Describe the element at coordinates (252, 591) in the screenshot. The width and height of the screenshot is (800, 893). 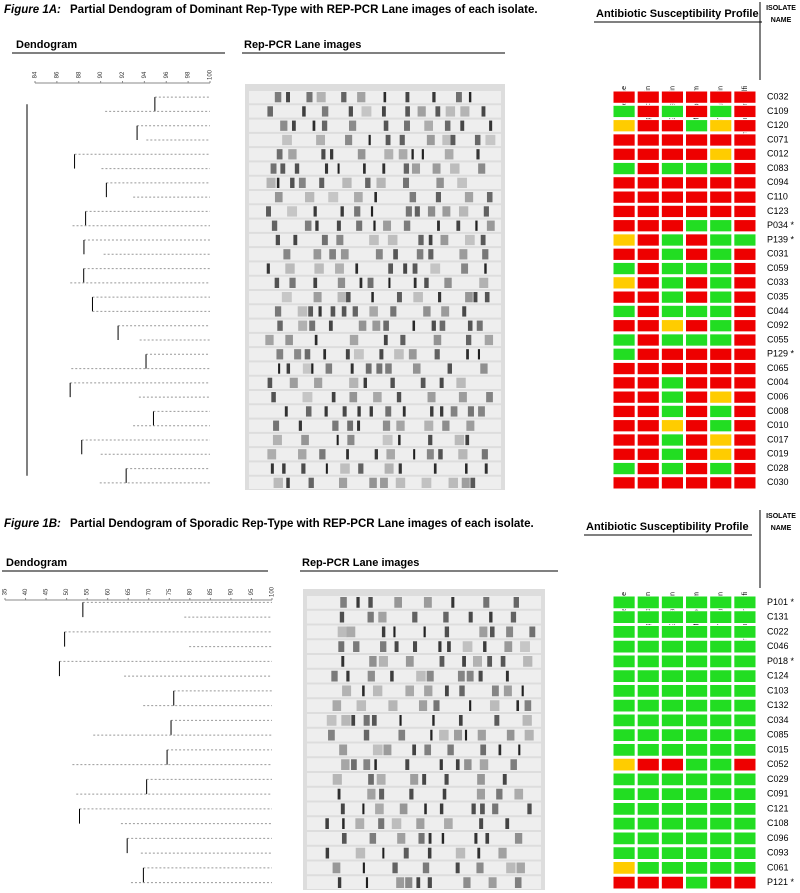
I see `axis-tick-label: 95` at that location.